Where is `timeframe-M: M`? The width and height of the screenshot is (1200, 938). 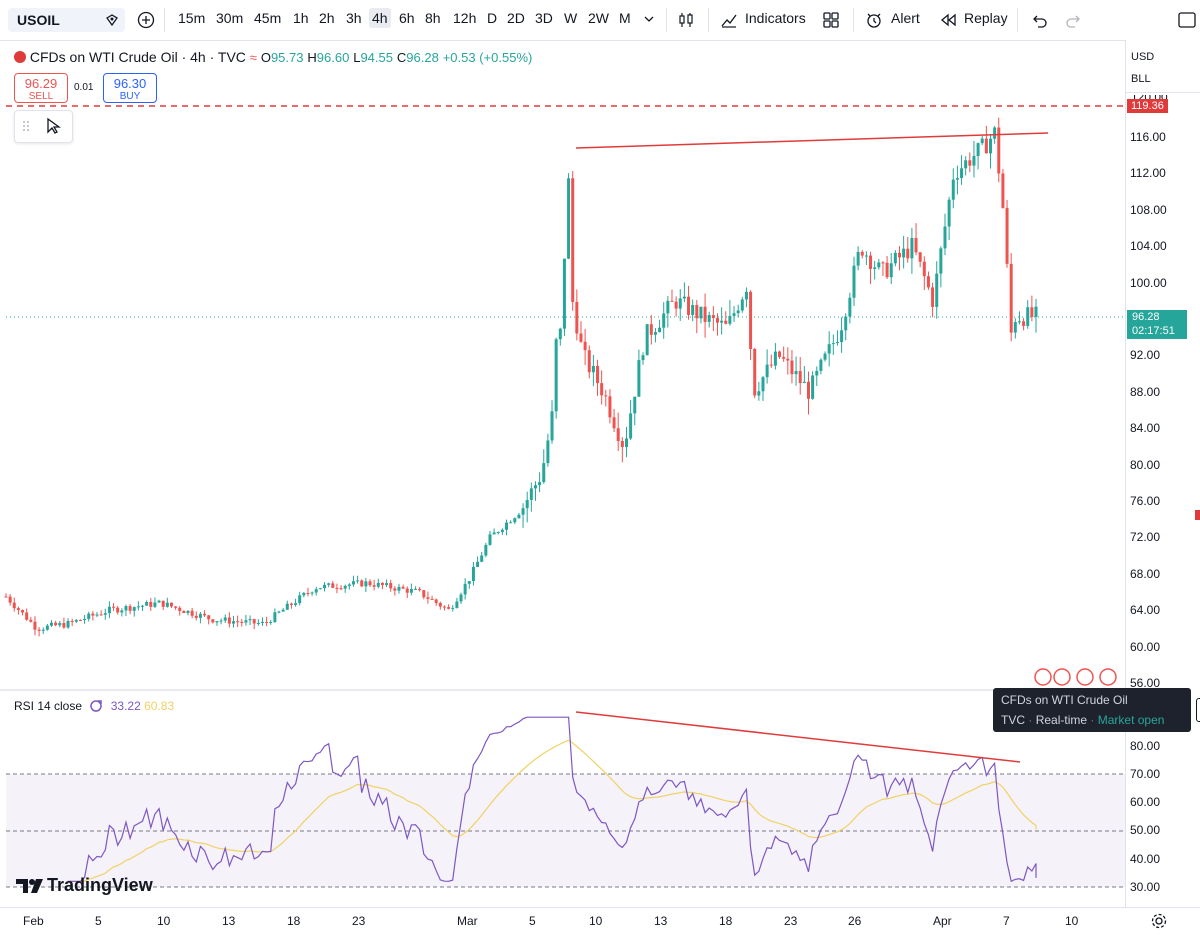
timeframe-M: M is located at coordinates (625, 18).